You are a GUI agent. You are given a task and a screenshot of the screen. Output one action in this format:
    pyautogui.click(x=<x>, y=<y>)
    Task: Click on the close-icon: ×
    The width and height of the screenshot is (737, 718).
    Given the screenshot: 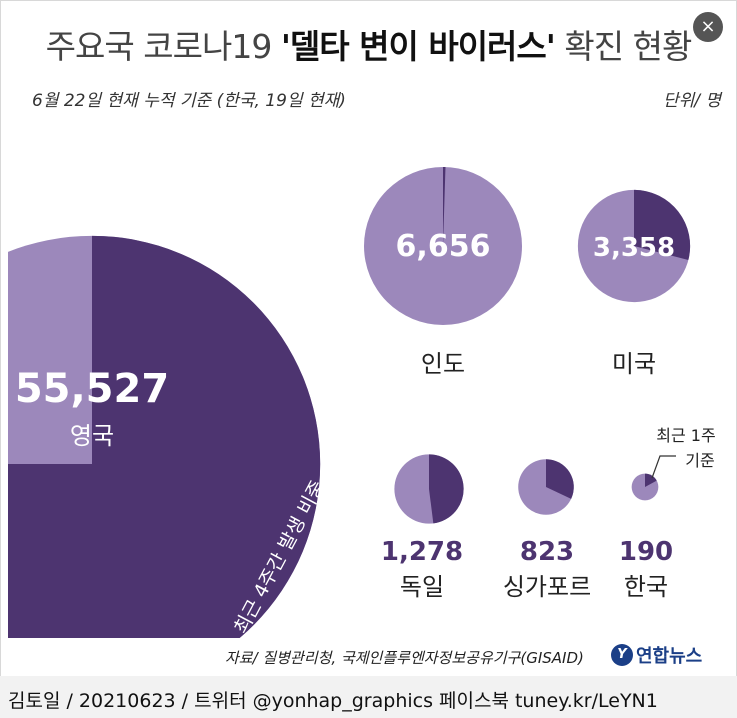 What is the action you would take?
    pyautogui.click(x=708, y=26)
    